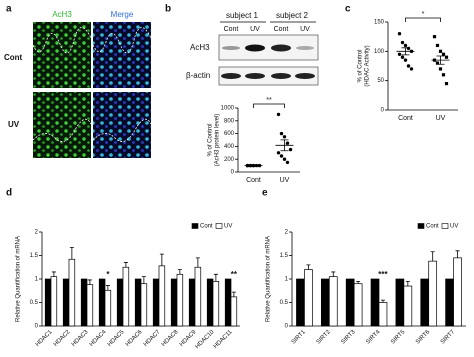 The image size is (474, 357). I want to click on panel-label: d, so click(9, 193).